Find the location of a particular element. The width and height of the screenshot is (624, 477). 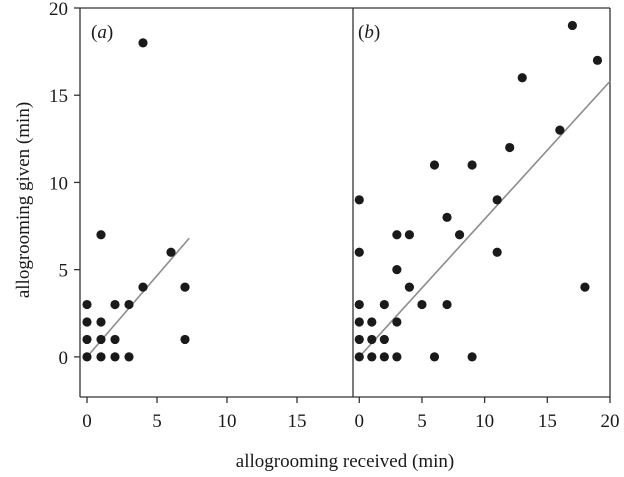

y-axis: 0 5 10 15 20 is located at coordinates (64, 184).